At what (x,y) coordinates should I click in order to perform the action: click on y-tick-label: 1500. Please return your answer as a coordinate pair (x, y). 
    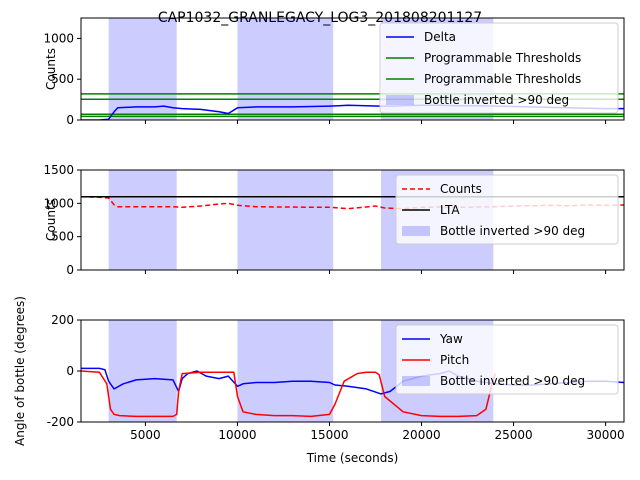
    Looking at the image, I should click on (58, 170).